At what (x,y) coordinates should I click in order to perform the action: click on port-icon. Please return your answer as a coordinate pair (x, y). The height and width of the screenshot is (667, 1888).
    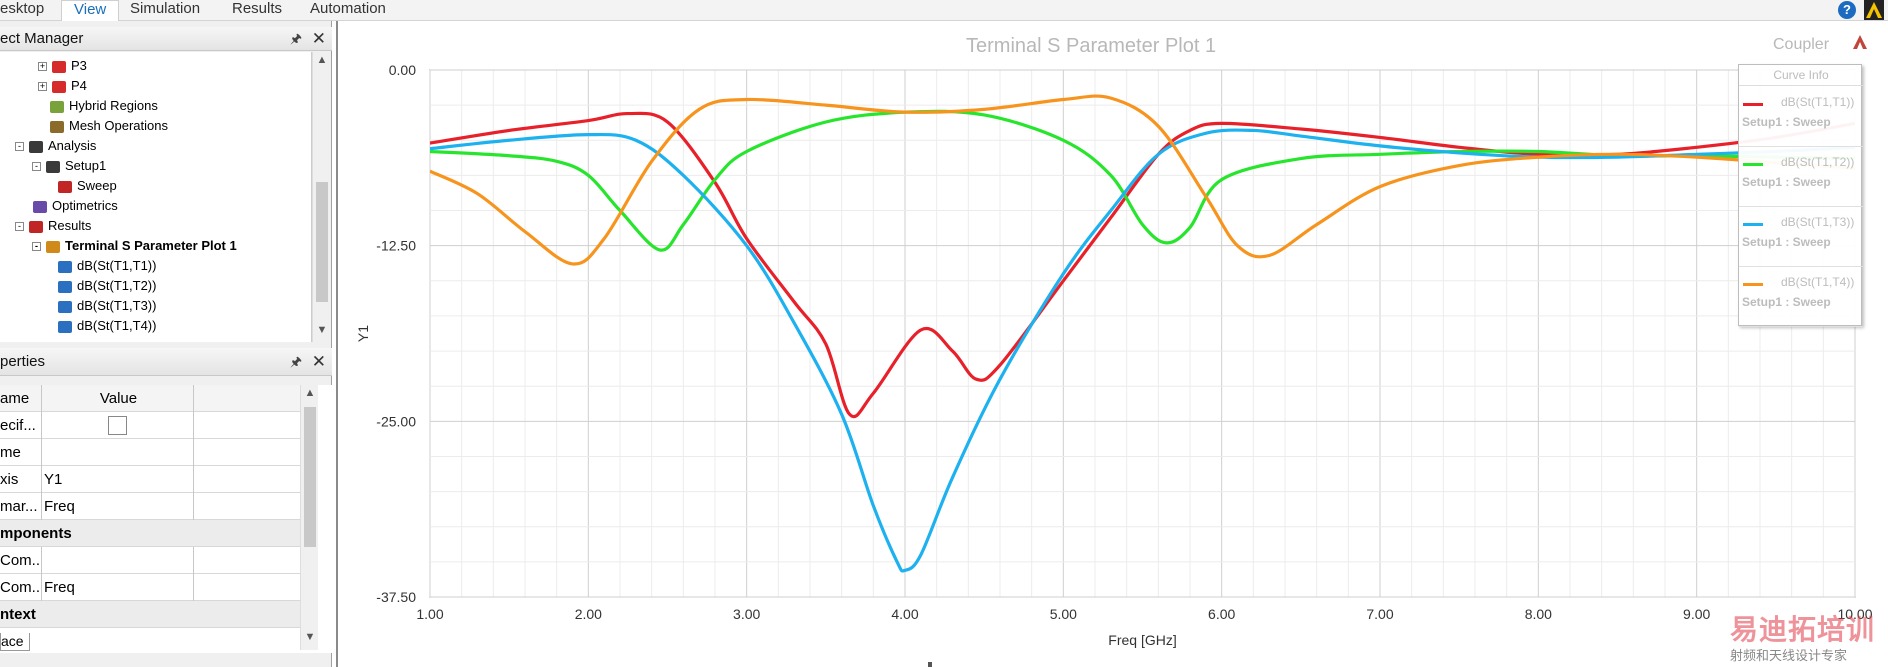
    Looking at the image, I should click on (59, 66).